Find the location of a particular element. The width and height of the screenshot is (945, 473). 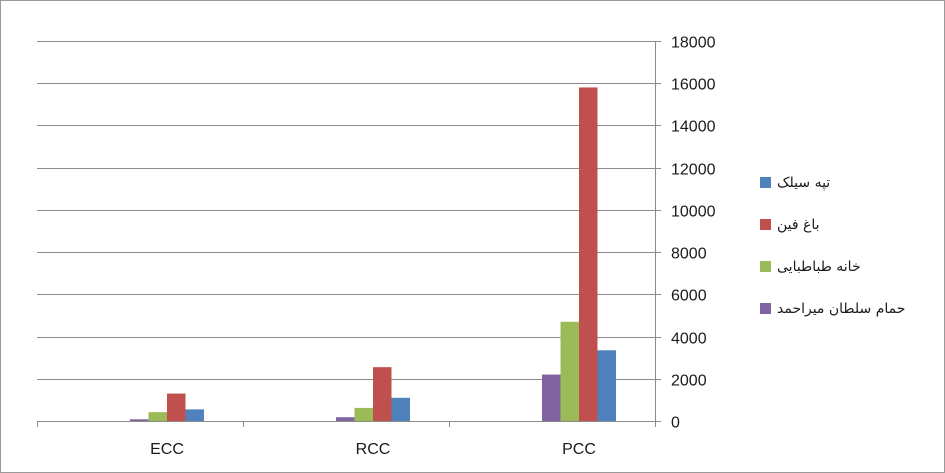

y-tick-label: 0 is located at coordinates (675, 423).